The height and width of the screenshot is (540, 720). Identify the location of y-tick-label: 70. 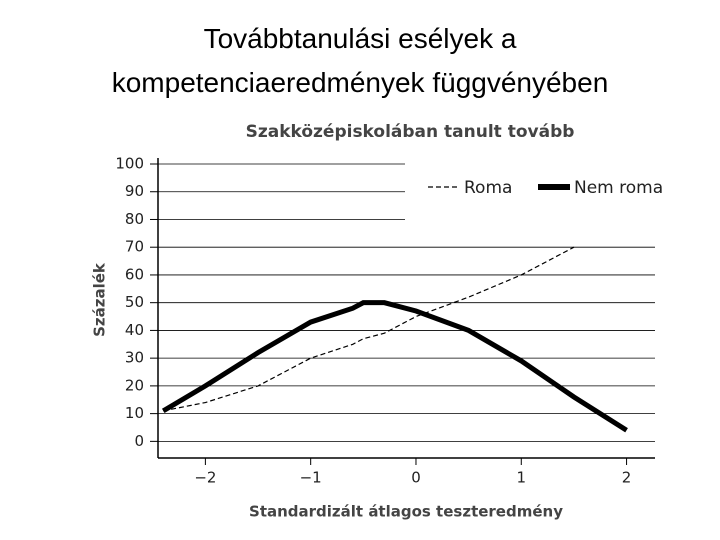
(134, 247).